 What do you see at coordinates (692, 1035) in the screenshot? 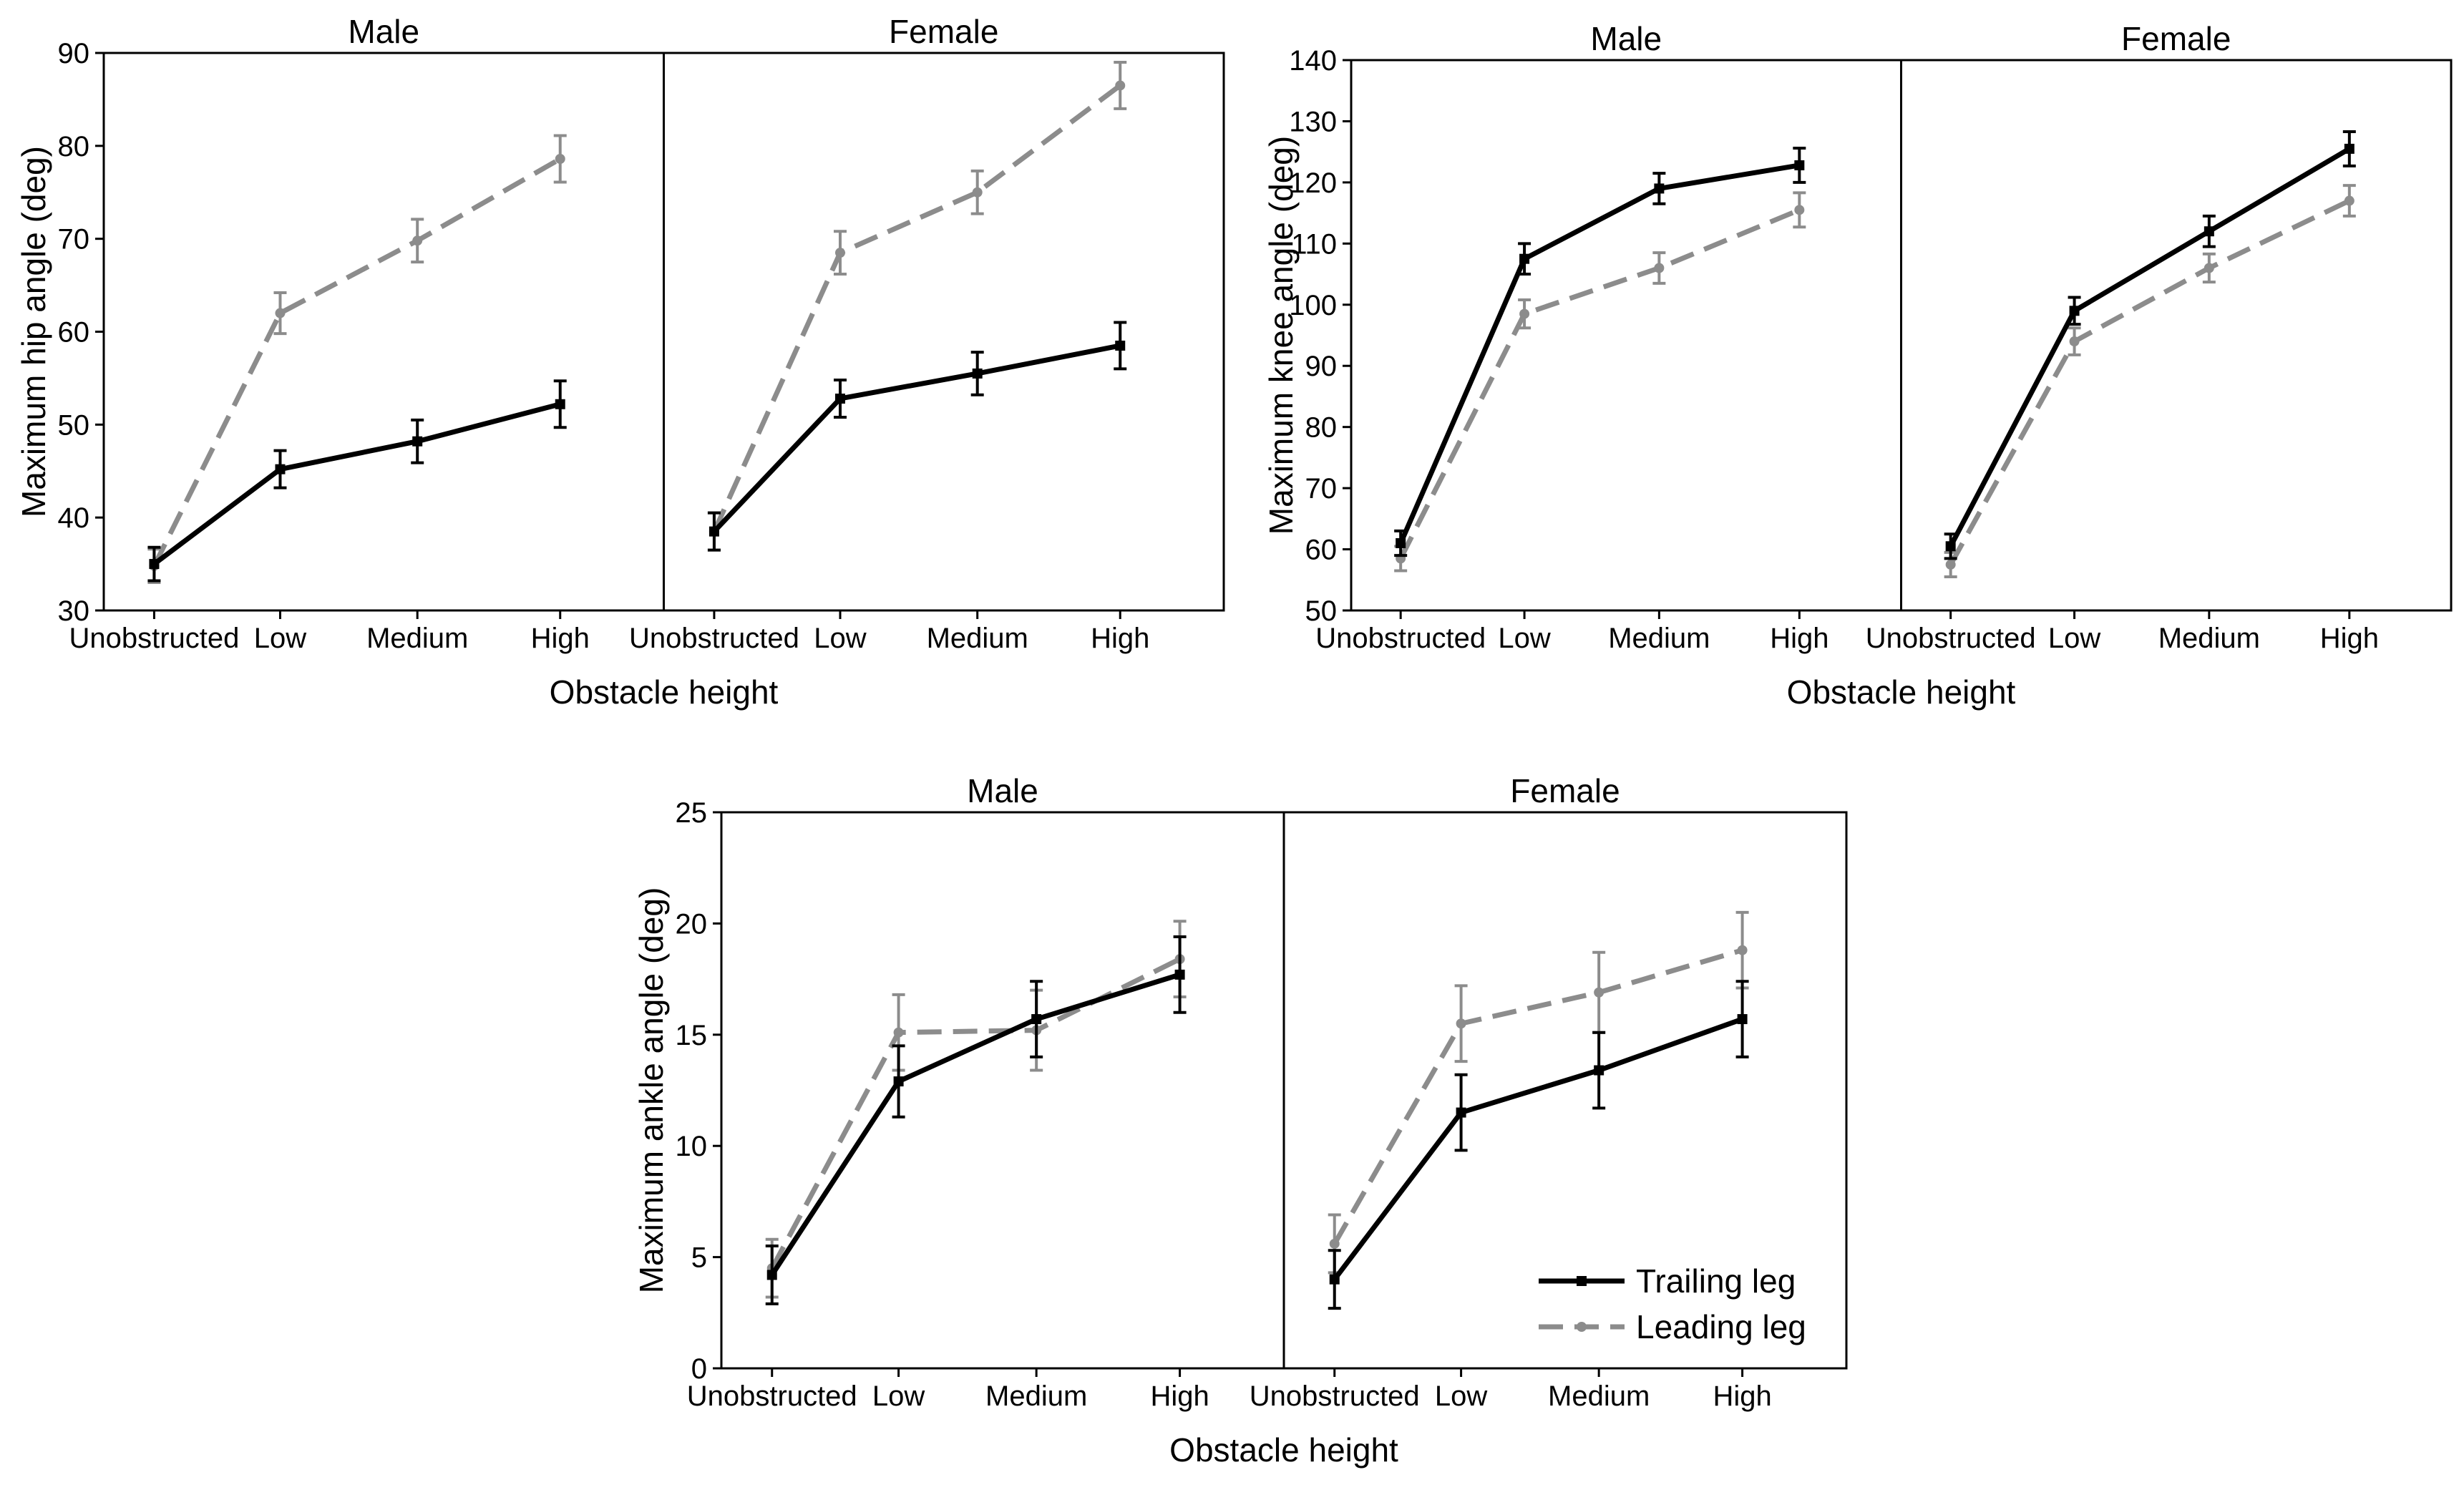
I see `ankle-y-tick-label: 15` at bounding box center [692, 1035].